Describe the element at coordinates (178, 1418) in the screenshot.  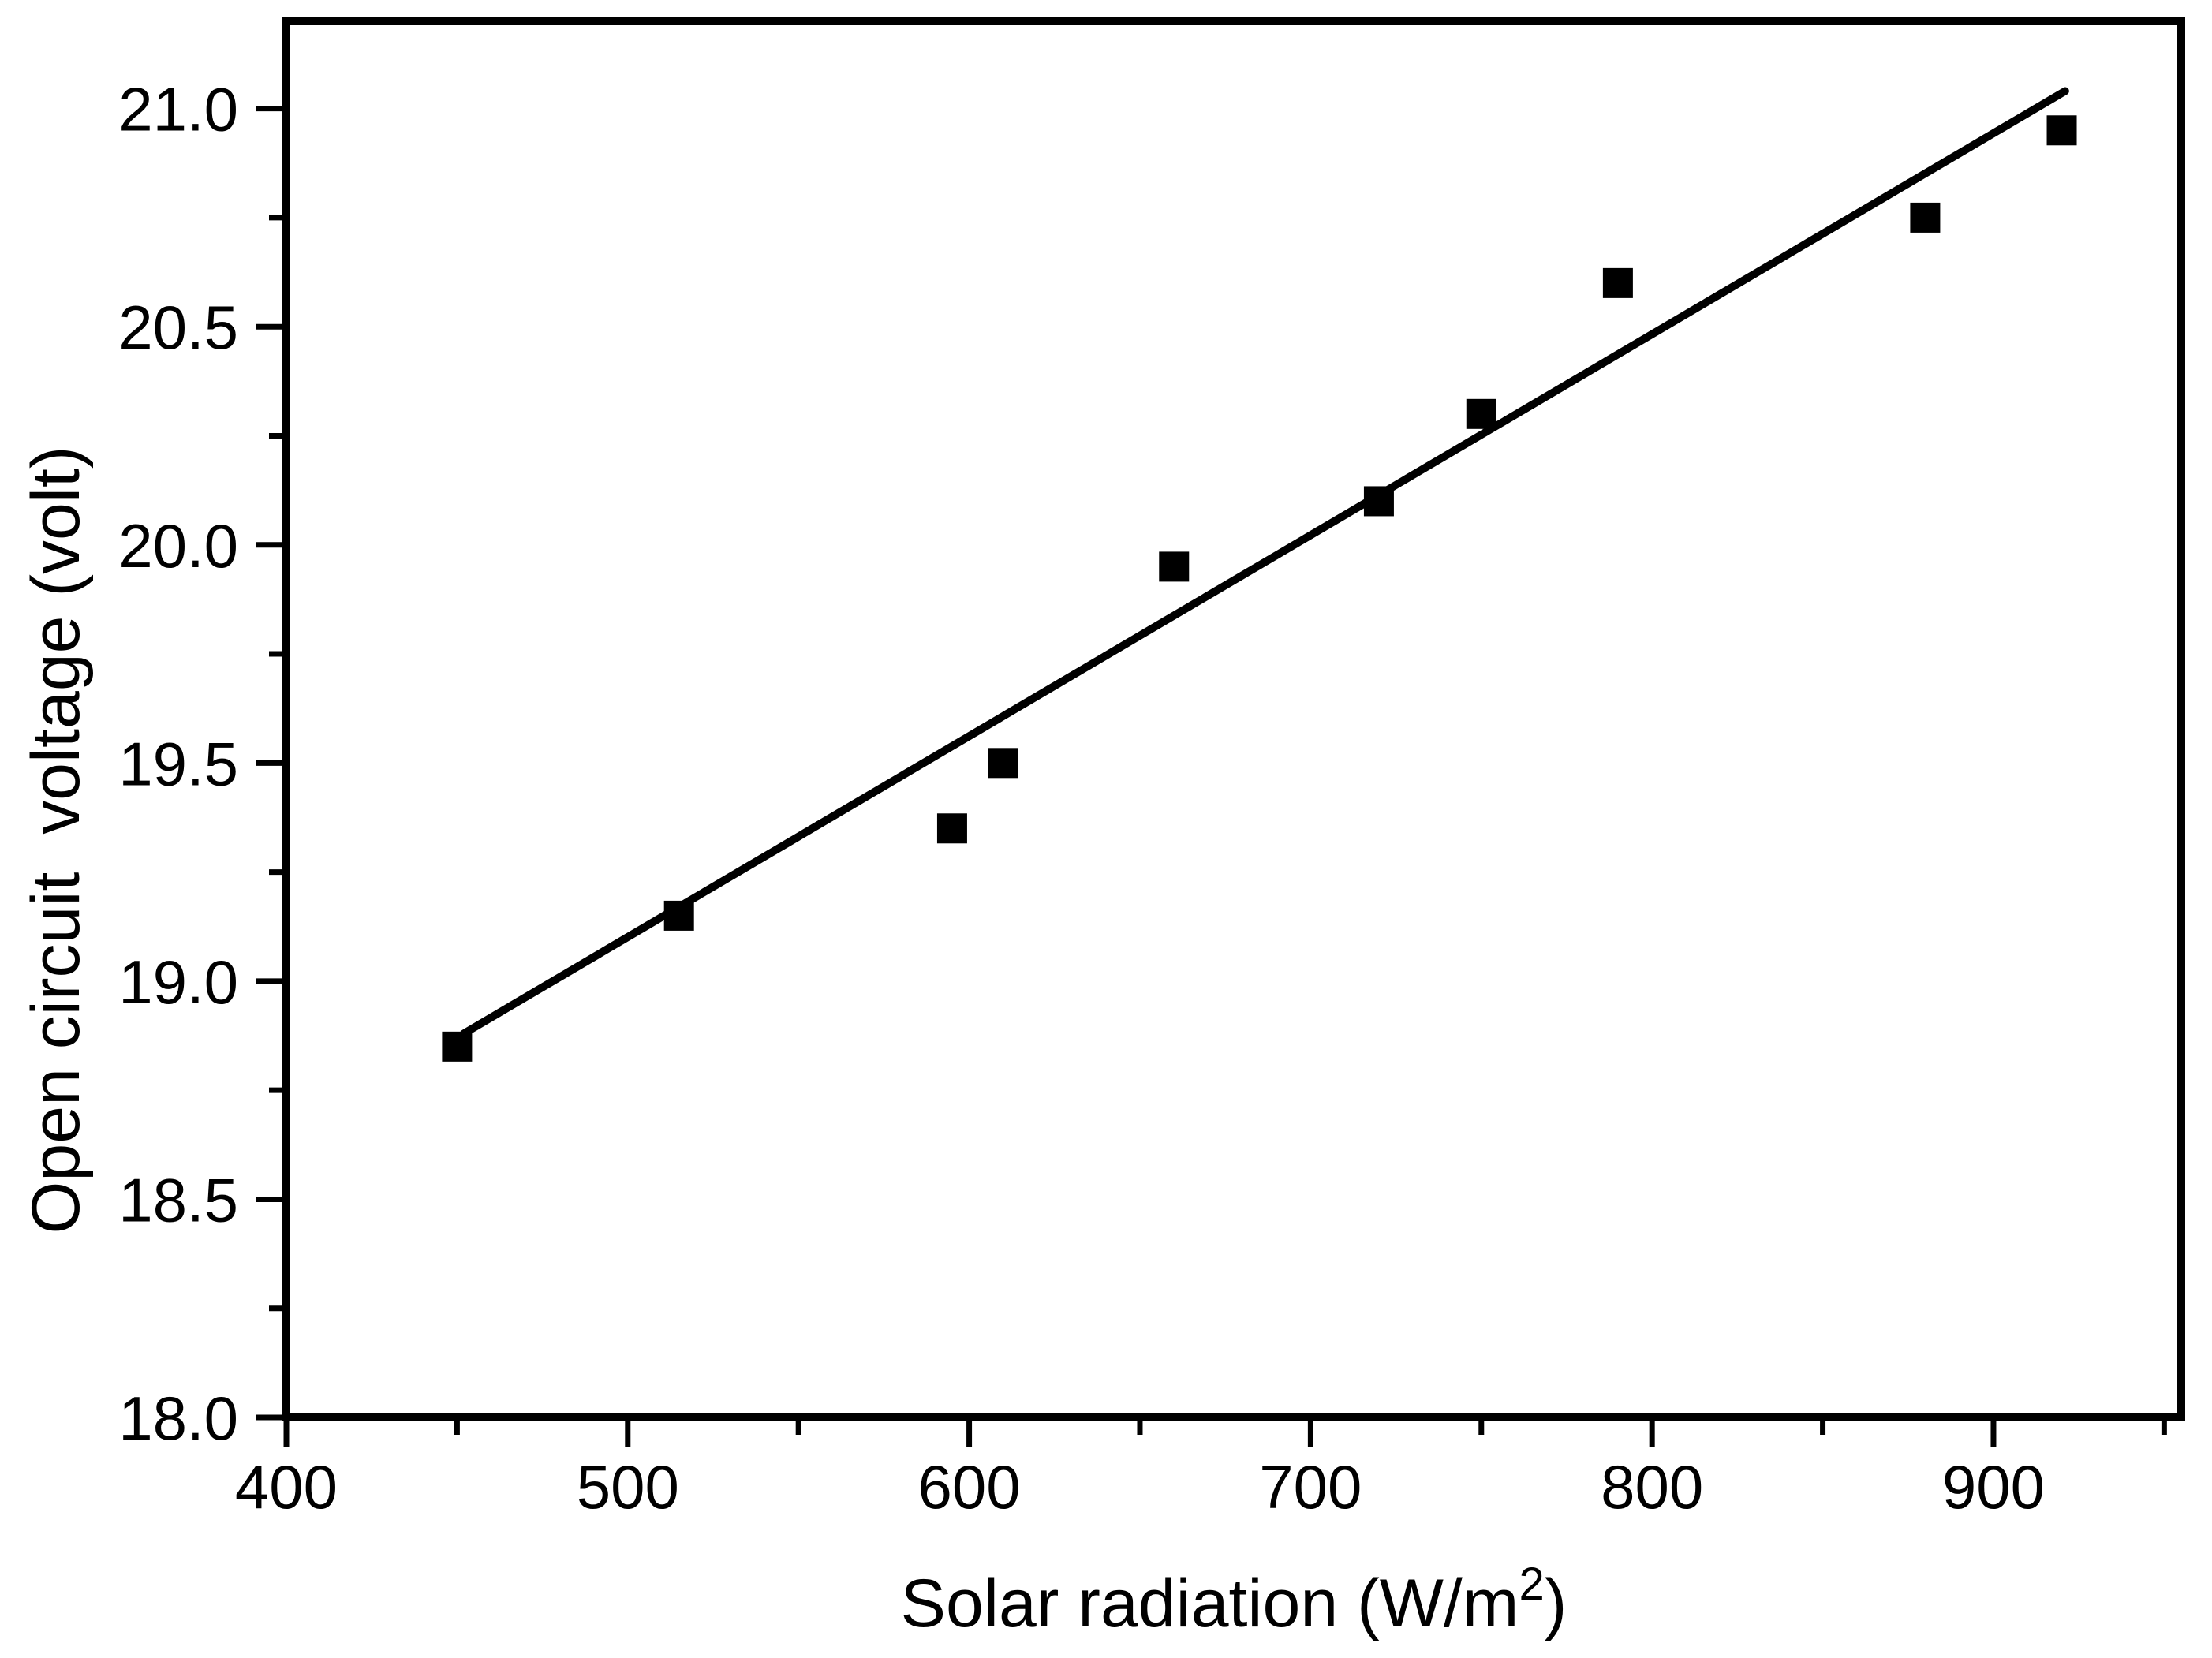
I see `y-tick-label: 18.0` at that location.